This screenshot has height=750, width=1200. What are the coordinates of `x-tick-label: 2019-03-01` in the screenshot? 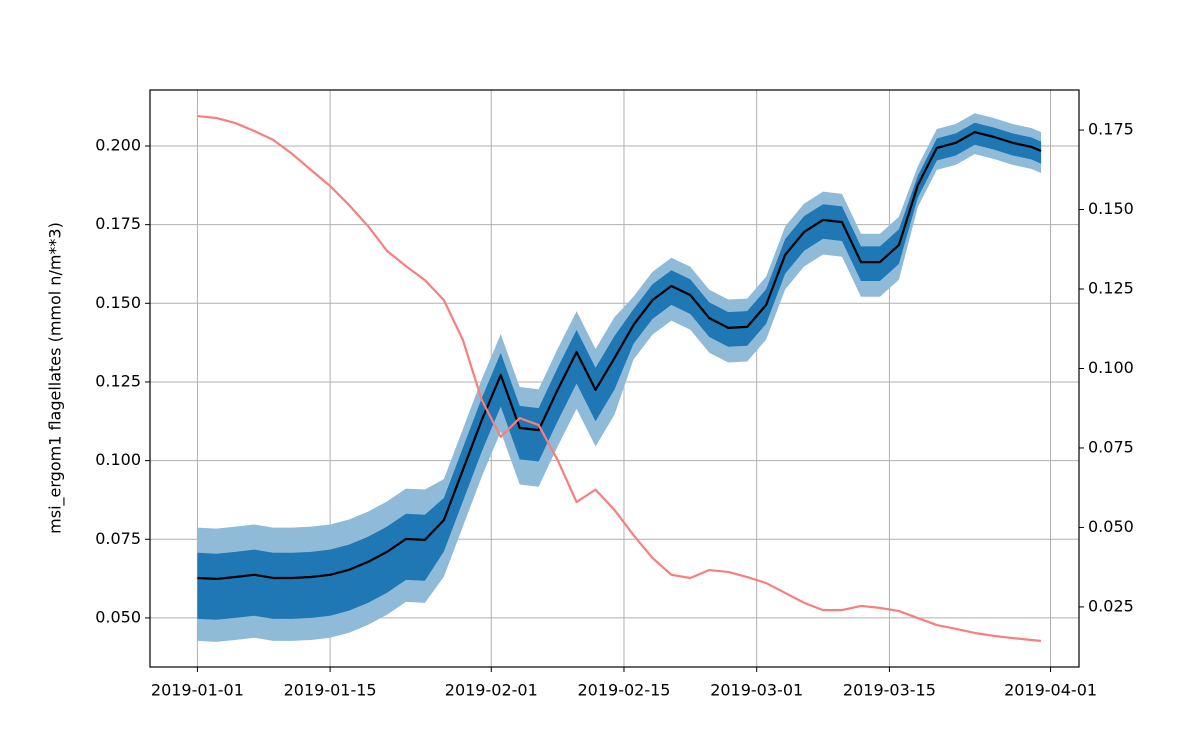 It's located at (756, 690).